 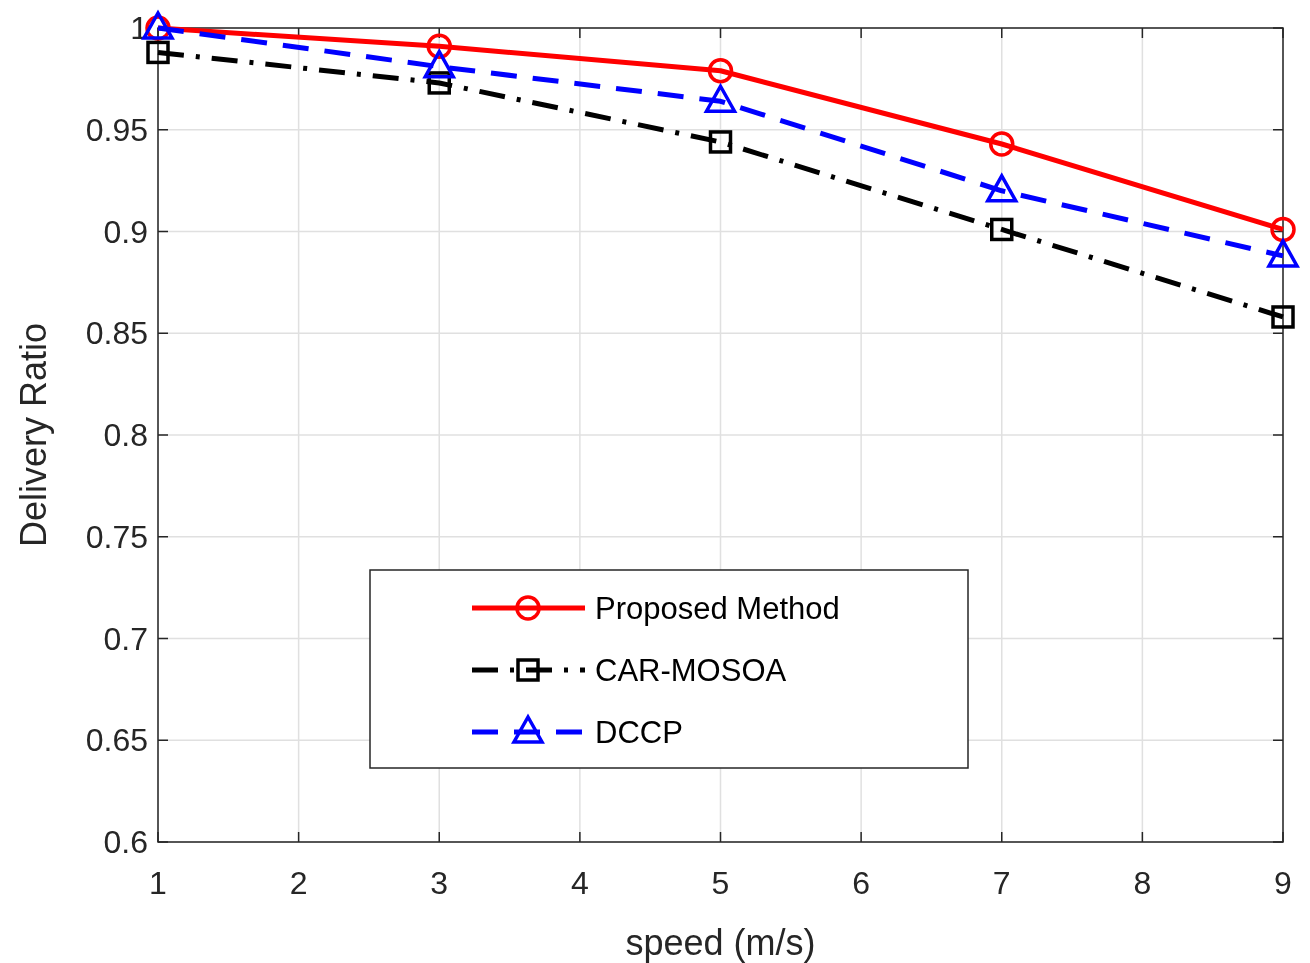 What do you see at coordinates (116, 536) in the screenshot?
I see `y-tick-label: 0.75` at bounding box center [116, 536].